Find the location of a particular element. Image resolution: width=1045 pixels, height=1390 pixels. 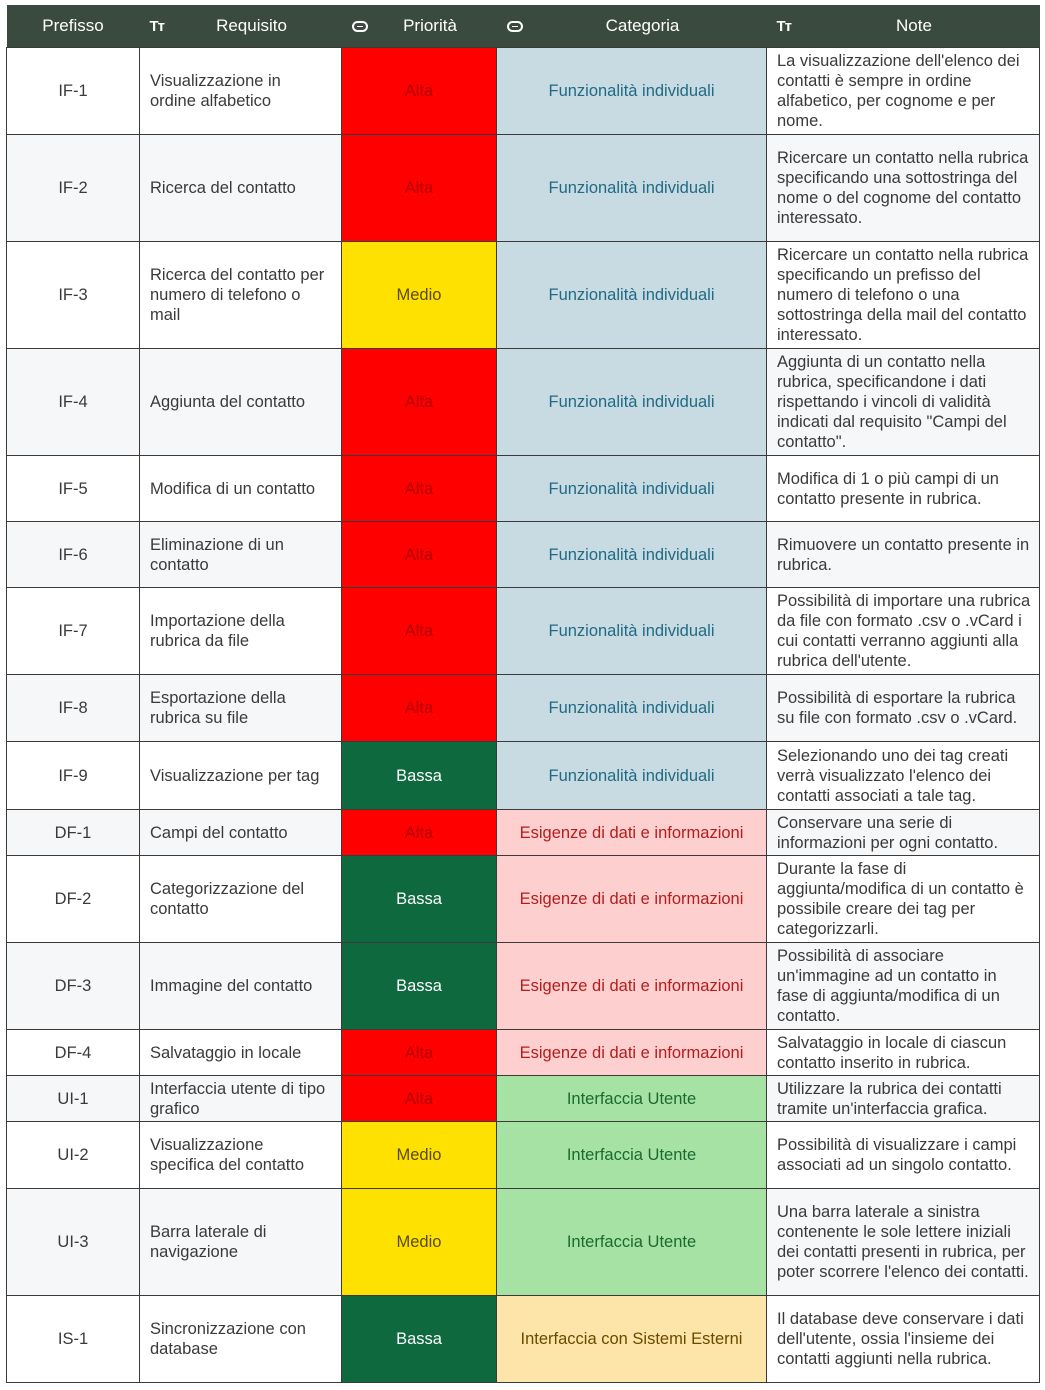

cell-prefisso: DF-2 is located at coordinates (73, 899).